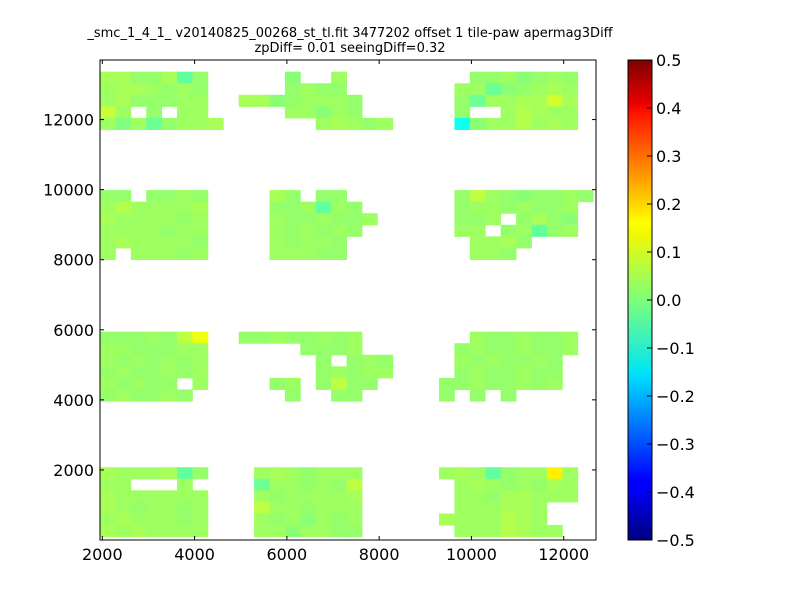  Describe the element at coordinates (563, 554) in the screenshot. I see `x-tick-label: 12000` at that location.